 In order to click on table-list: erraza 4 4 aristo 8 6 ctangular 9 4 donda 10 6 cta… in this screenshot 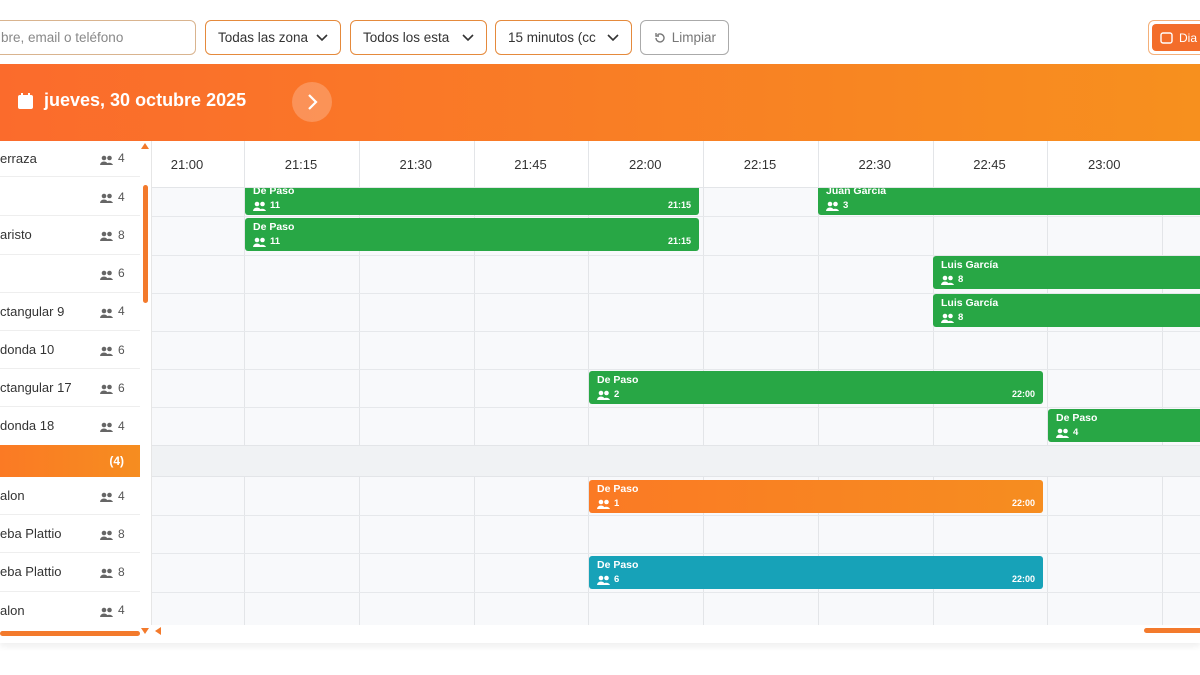, I will do `click(76, 383)`.